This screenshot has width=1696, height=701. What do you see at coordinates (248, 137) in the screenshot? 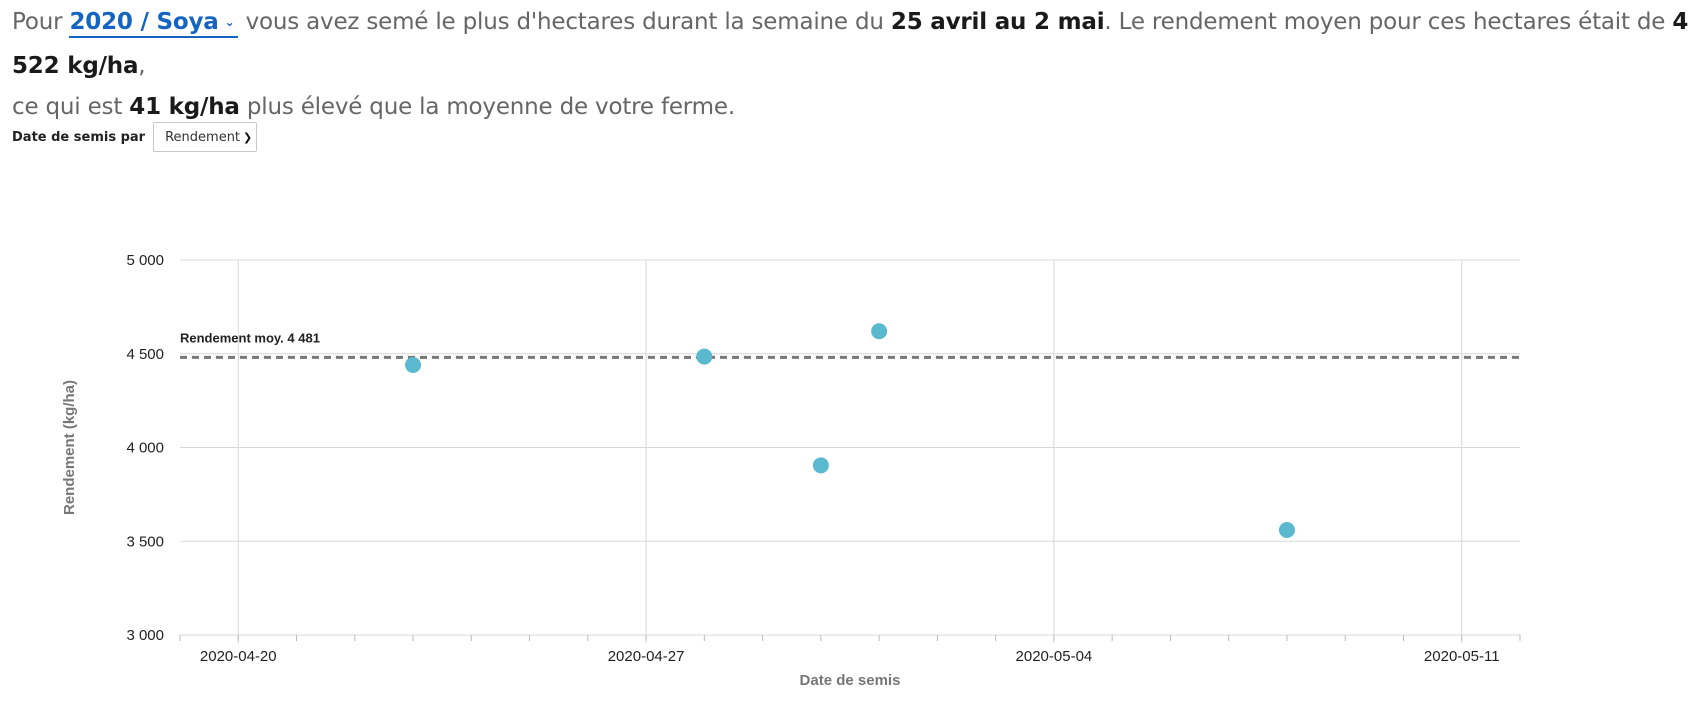
I see `chevron-down-icon: ❯` at bounding box center [248, 137].